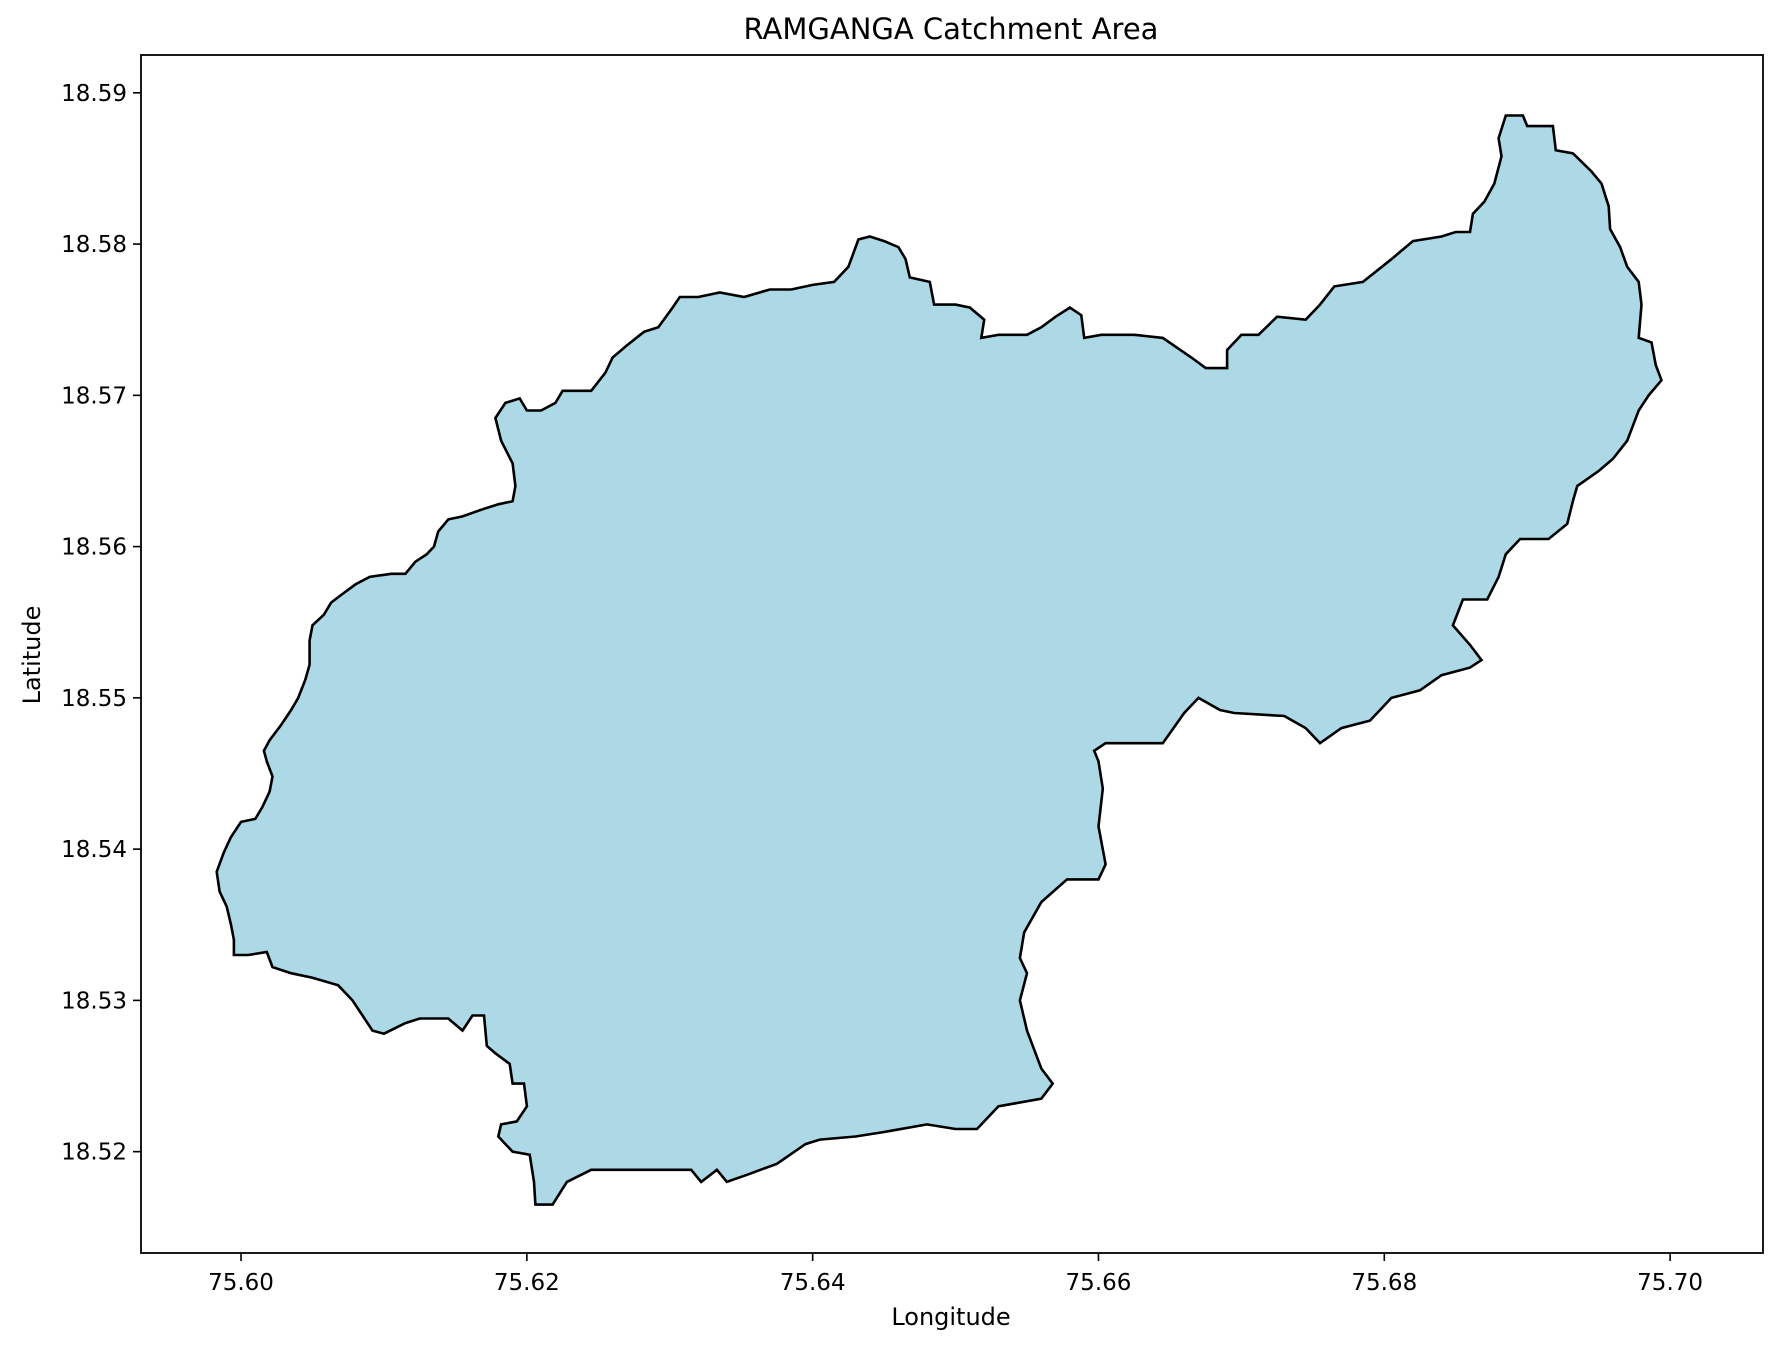  Describe the element at coordinates (94, 548) in the screenshot. I see `y-tick-label: 18.56` at that location.